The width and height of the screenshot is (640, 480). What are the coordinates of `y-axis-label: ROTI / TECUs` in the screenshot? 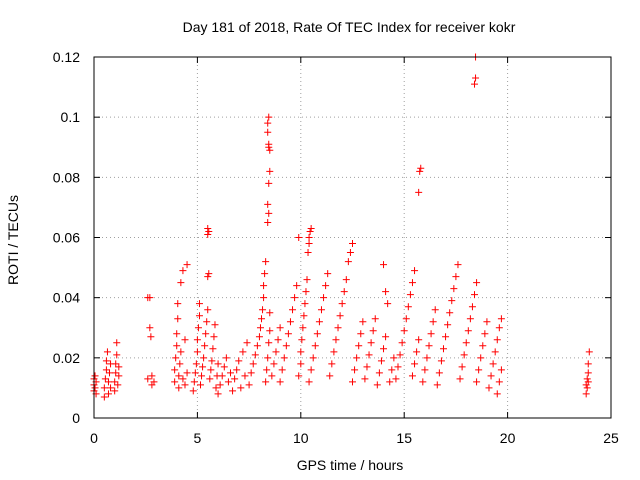 It's located at (13, 240).